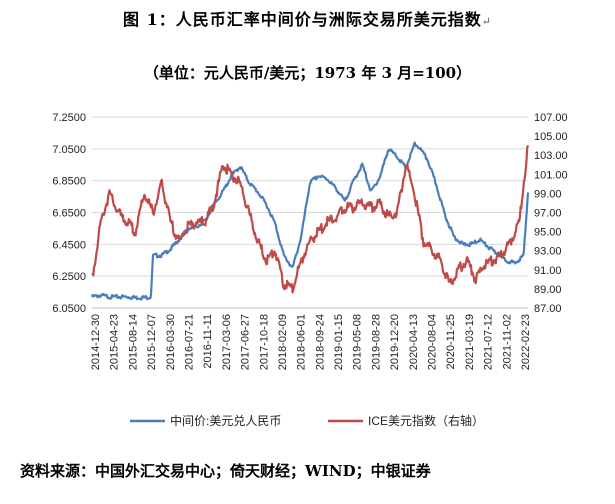 The height and width of the screenshot is (504, 615). What do you see at coordinates (548, 271) in the screenshot?
I see `y-right-tick-label: 91.00` at bounding box center [548, 271].